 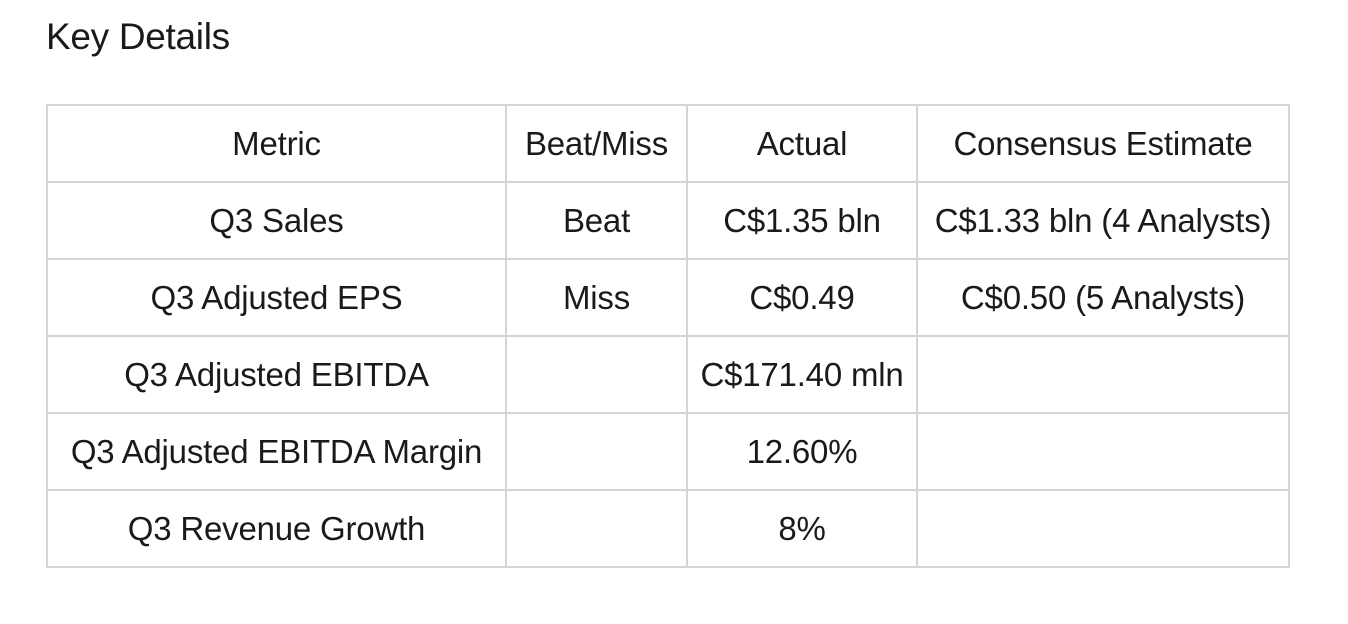 What do you see at coordinates (802, 375) in the screenshot?
I see `table-cell: C$171.40 mln` at bounding box center [802, 375].